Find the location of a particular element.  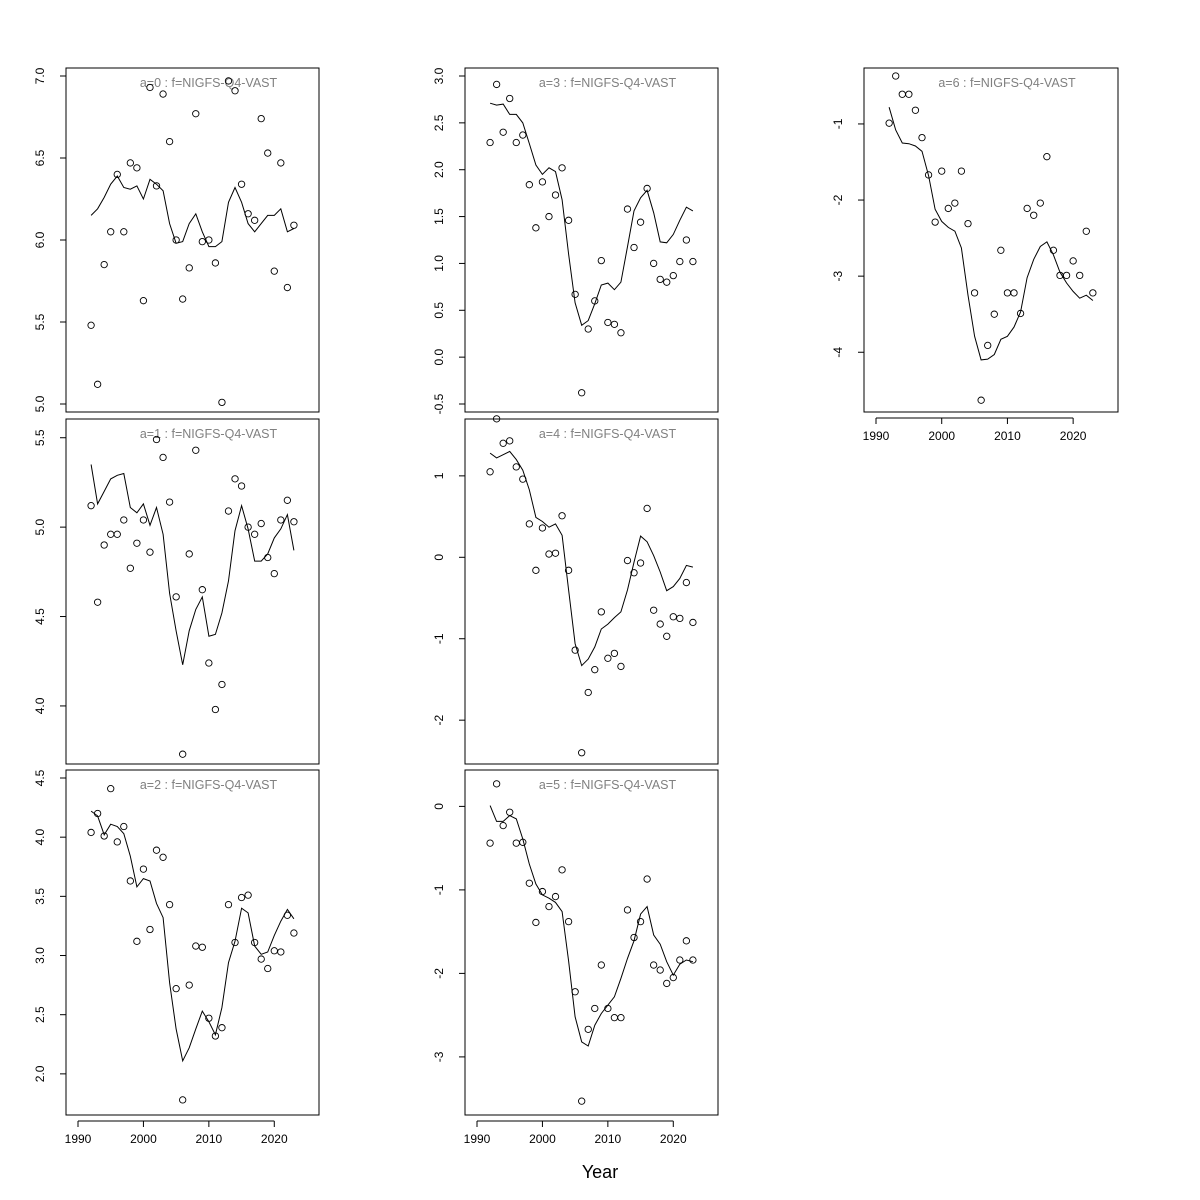

y-tick-label: 0.0 is located at coordinates (439, 356).